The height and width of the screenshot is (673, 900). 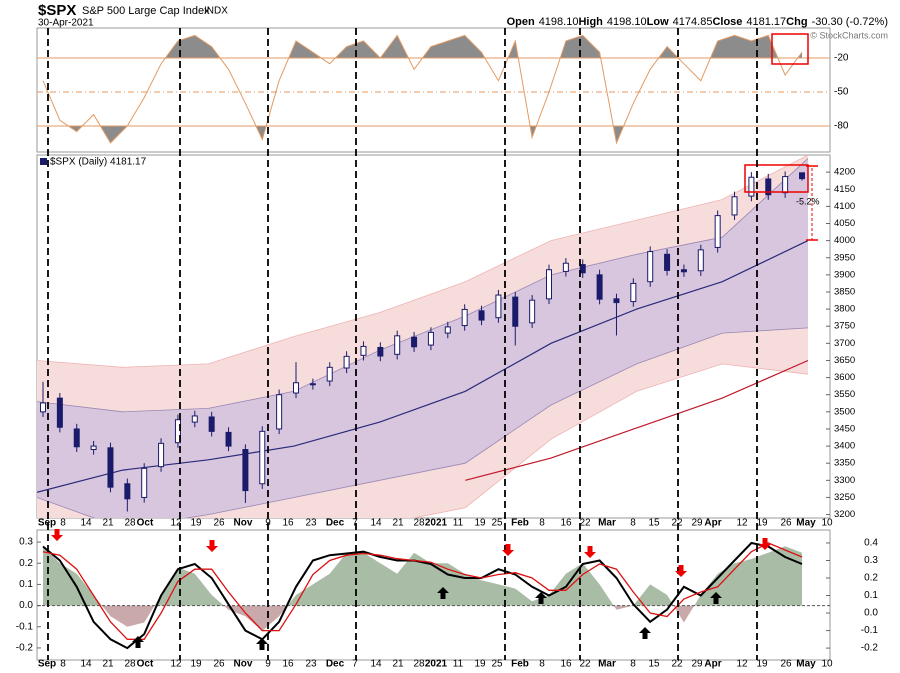 What do you see at coordinates (66, 23) in the screenshot?
I see `date: 30-Apr-2021` at bounding box center [66, 23].